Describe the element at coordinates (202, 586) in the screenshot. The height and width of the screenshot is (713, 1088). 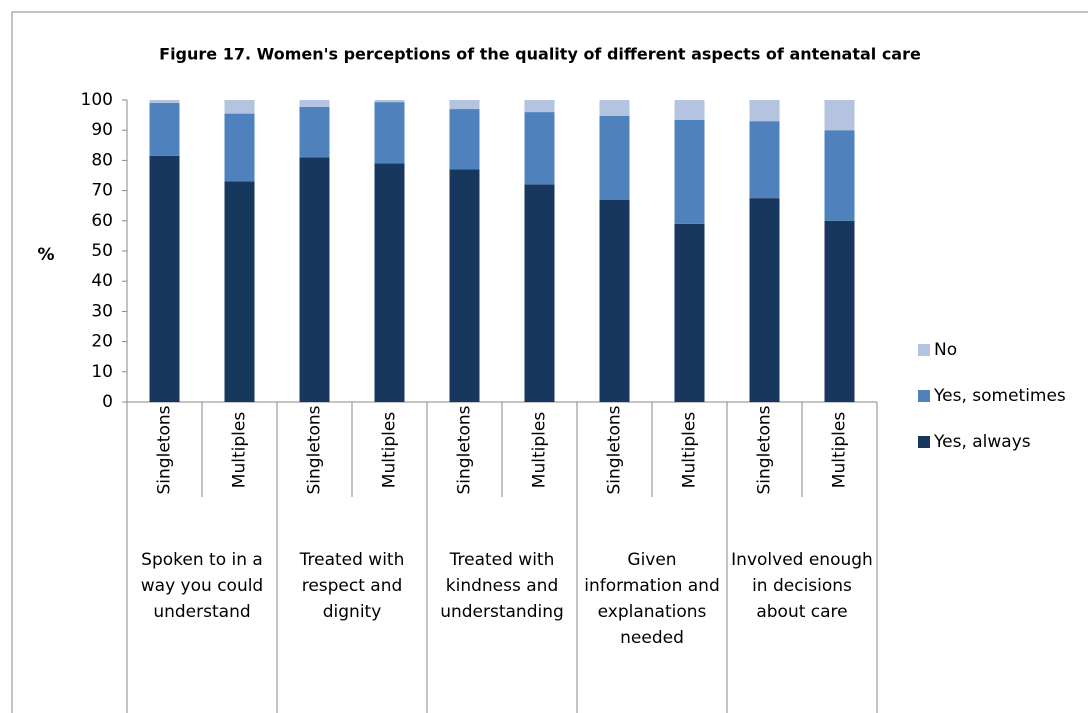
I see `group-label: Spoken to in a way you could understand` at that location.